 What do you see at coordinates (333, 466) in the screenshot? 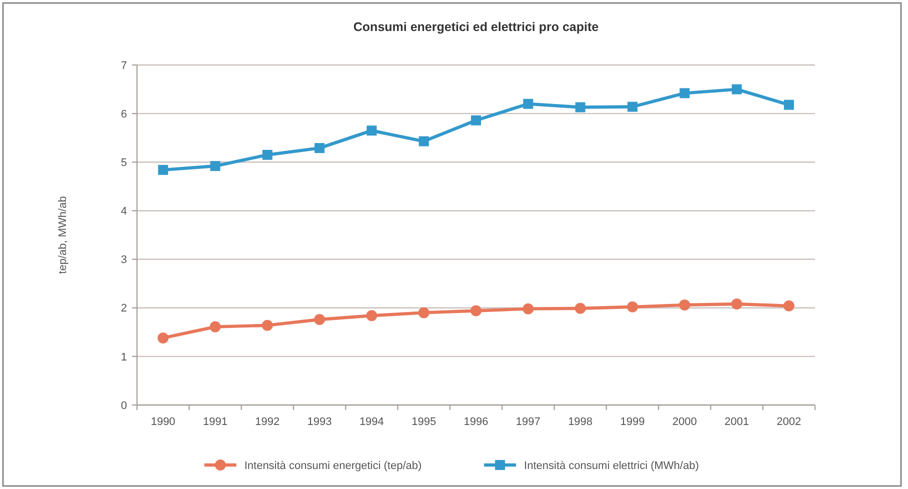
I see `legend-label: Intensità consumi energetici (tep/ab)` at bounding box center [333, 466].